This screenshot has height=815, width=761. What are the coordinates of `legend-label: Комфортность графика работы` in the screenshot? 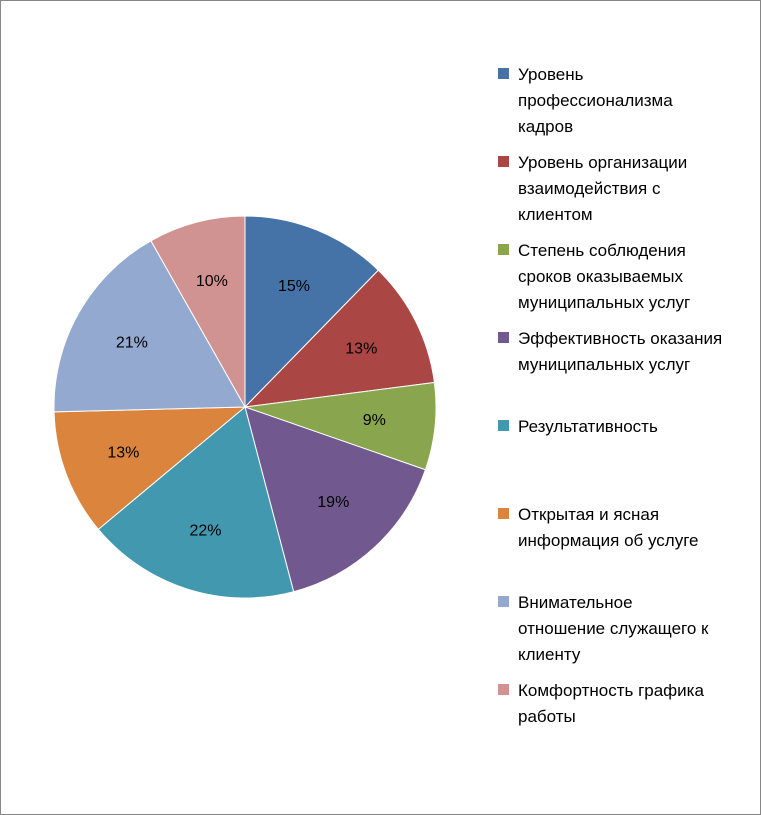 It's located at (611, 703).